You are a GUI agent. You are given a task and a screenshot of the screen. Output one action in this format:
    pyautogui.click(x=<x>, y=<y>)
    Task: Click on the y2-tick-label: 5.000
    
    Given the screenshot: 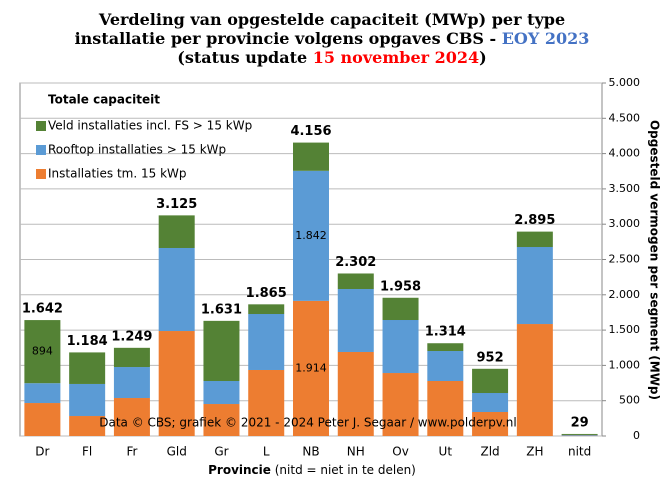 What is the action you would take?
    pyautogui.click(x=625, y=82)
    